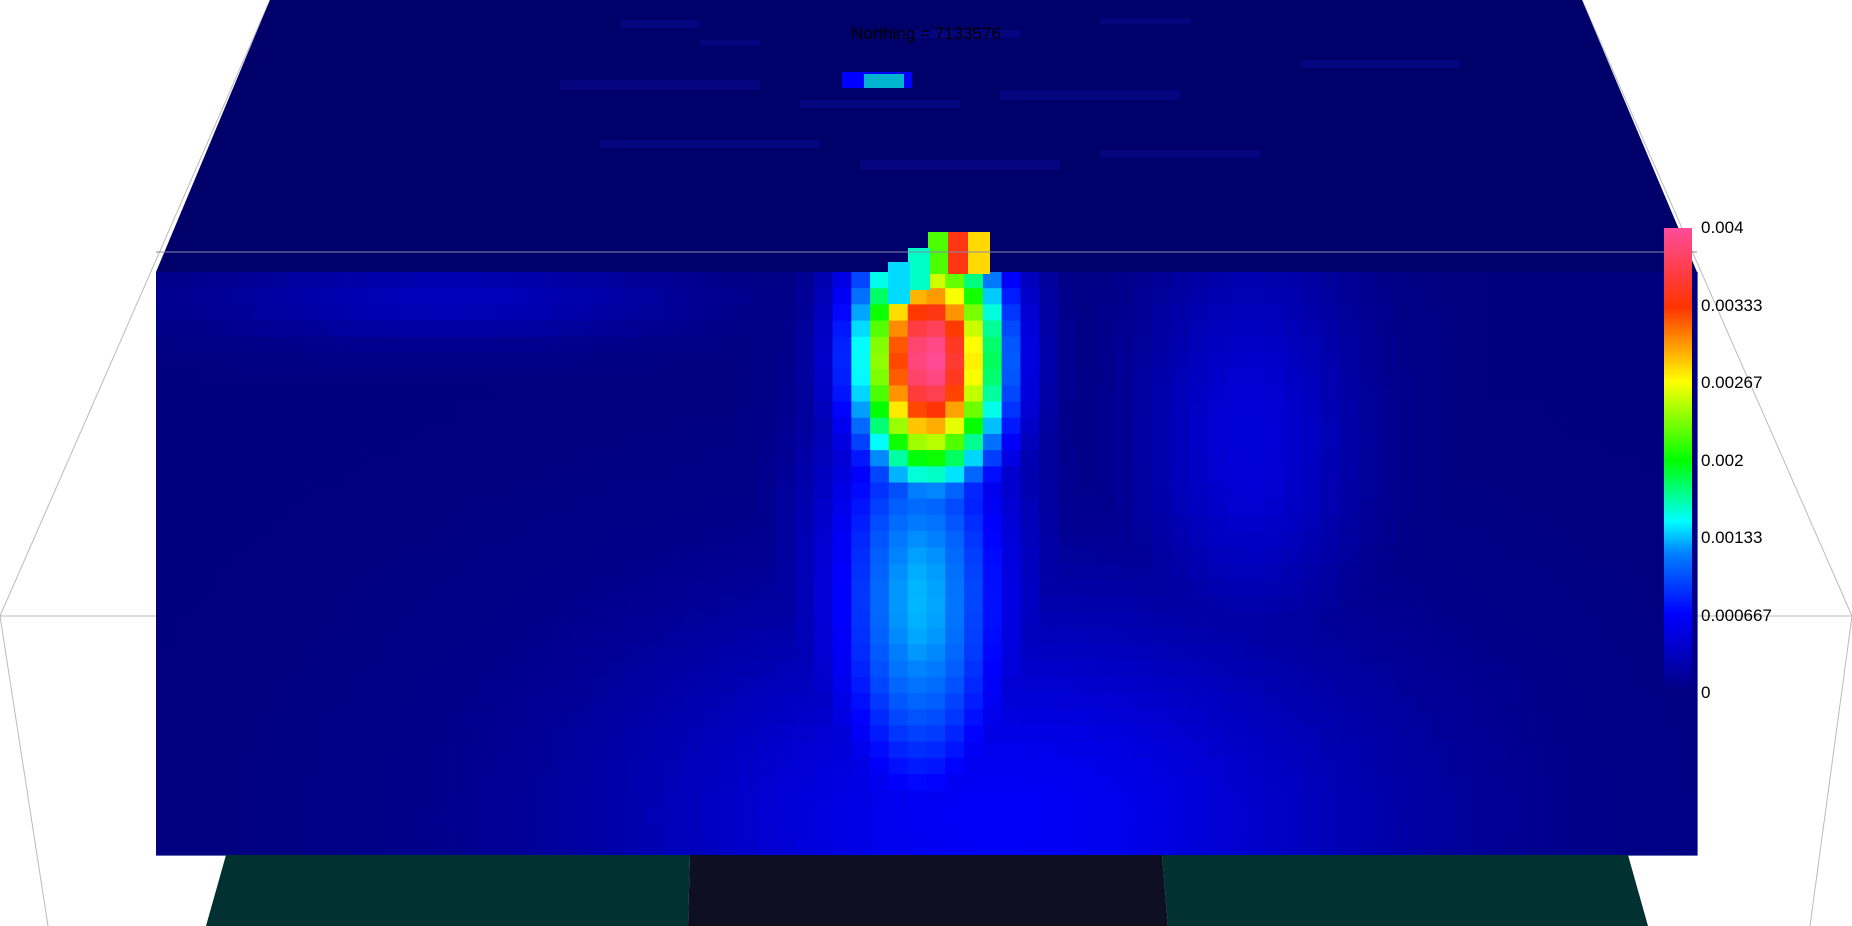  I want to click on terrain-patch, so click(1090, 95).